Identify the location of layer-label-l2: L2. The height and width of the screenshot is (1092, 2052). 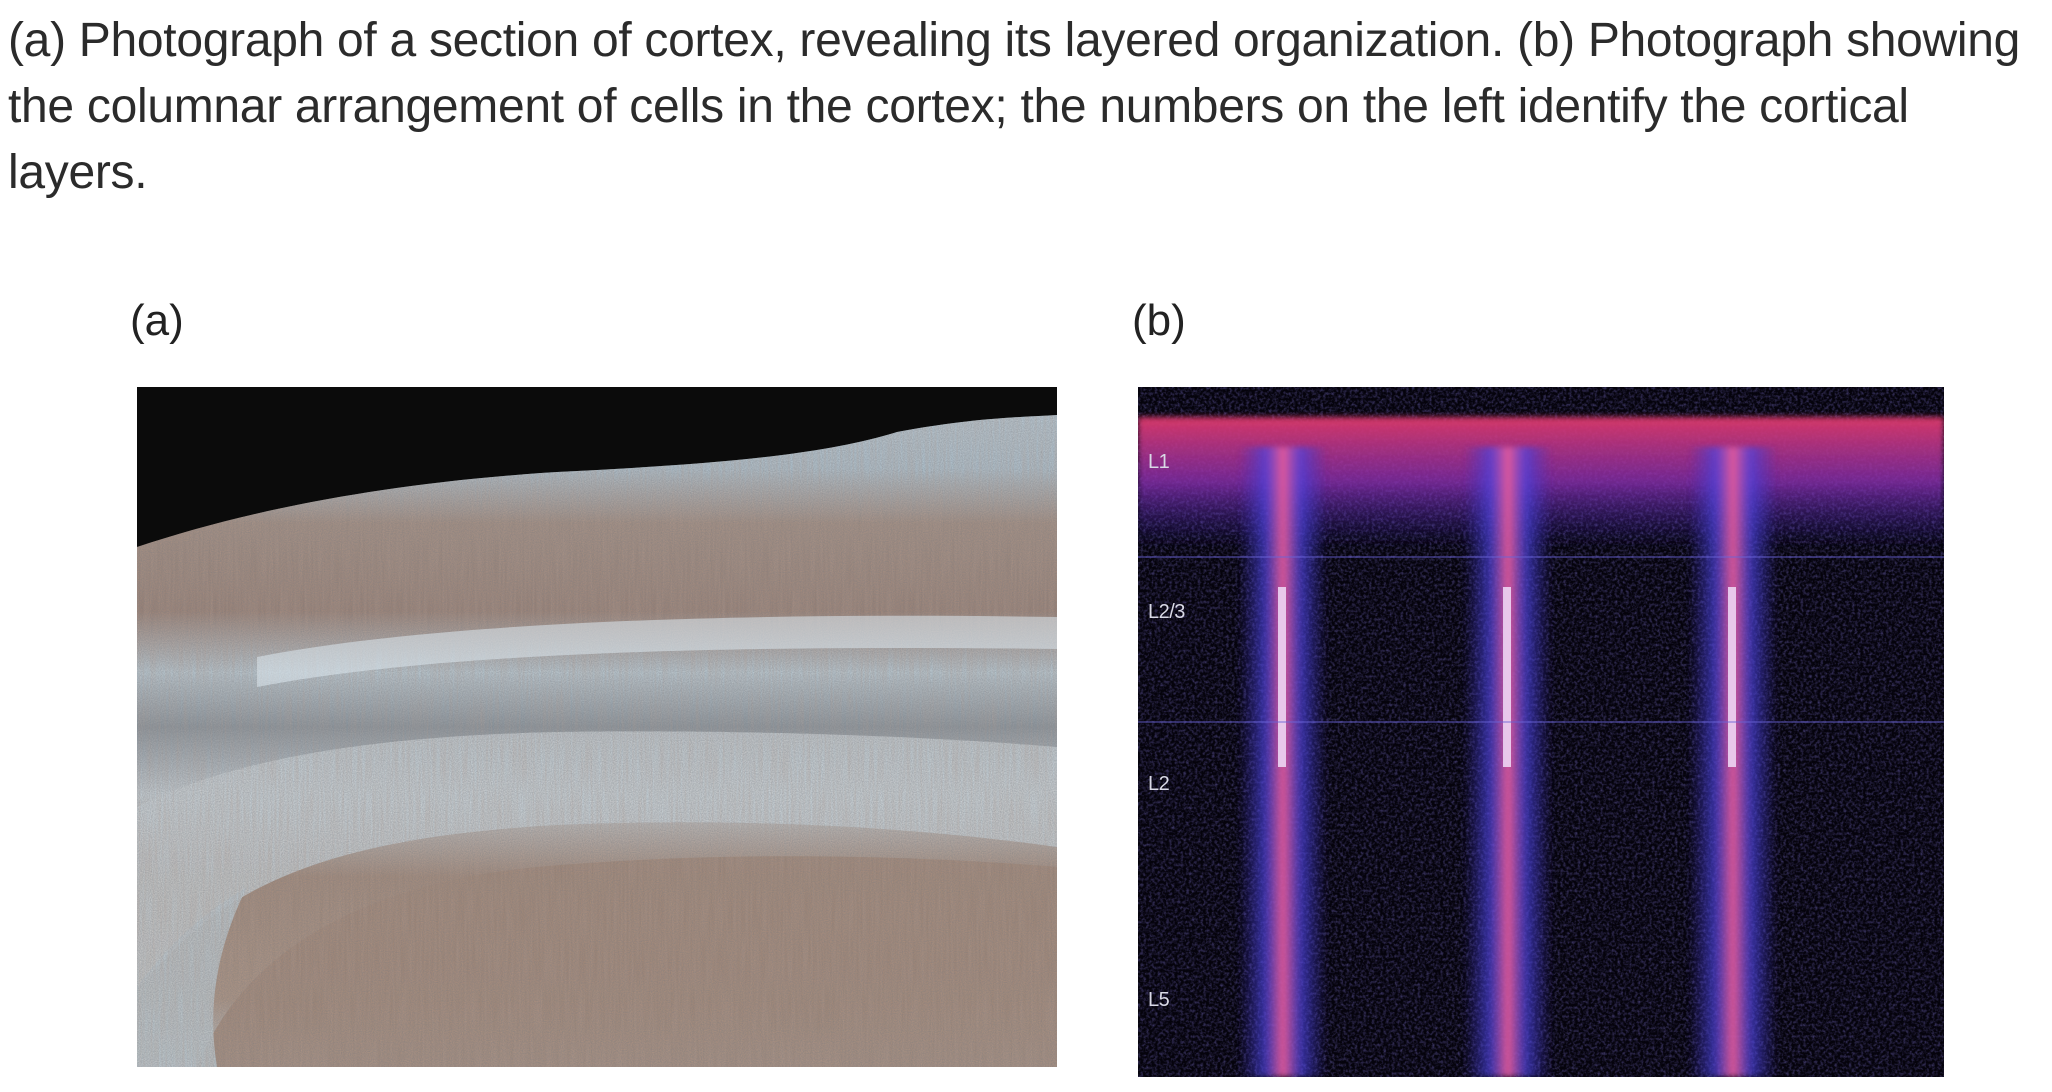
(1159, 784).